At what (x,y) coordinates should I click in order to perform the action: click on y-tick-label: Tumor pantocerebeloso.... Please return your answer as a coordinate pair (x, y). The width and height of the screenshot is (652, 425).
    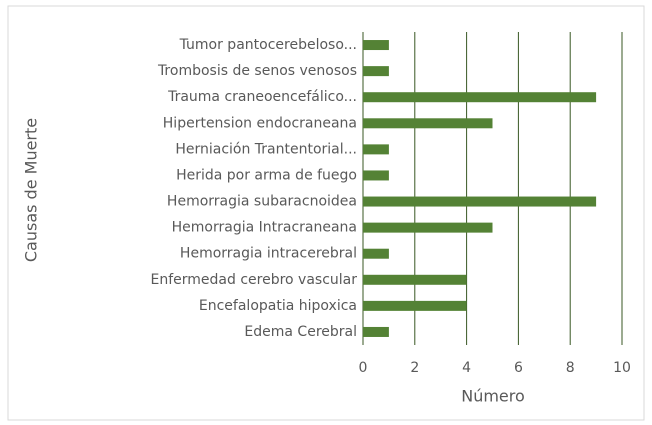
    Looking at the image, I should click on (268, 45).